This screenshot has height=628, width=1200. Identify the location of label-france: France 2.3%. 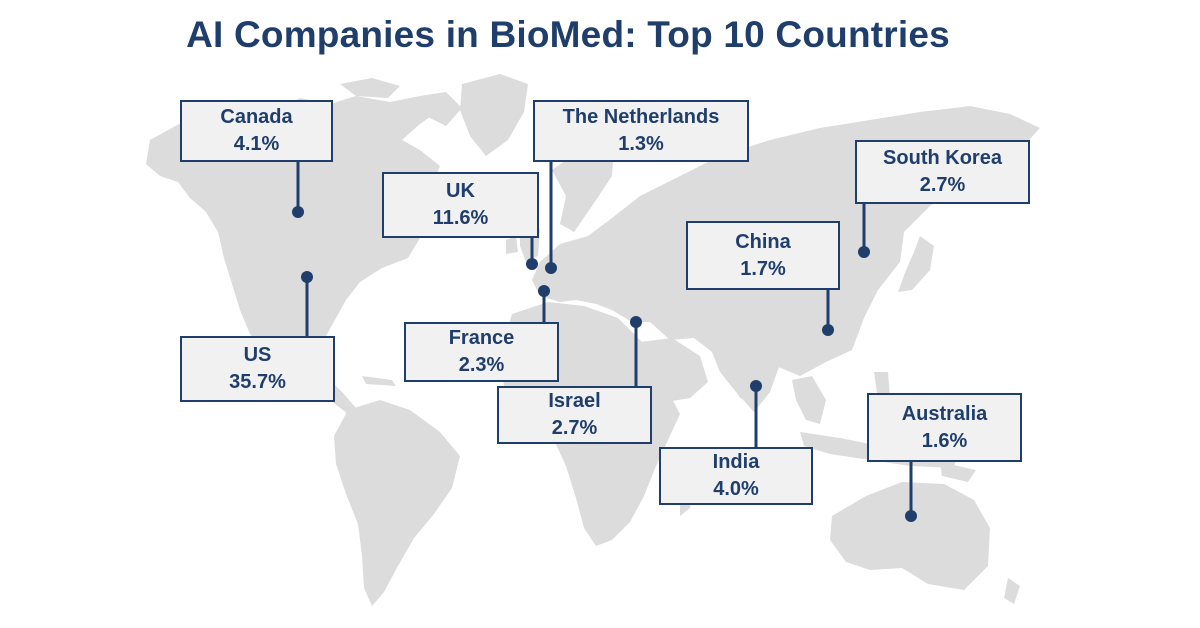
(481, 352).